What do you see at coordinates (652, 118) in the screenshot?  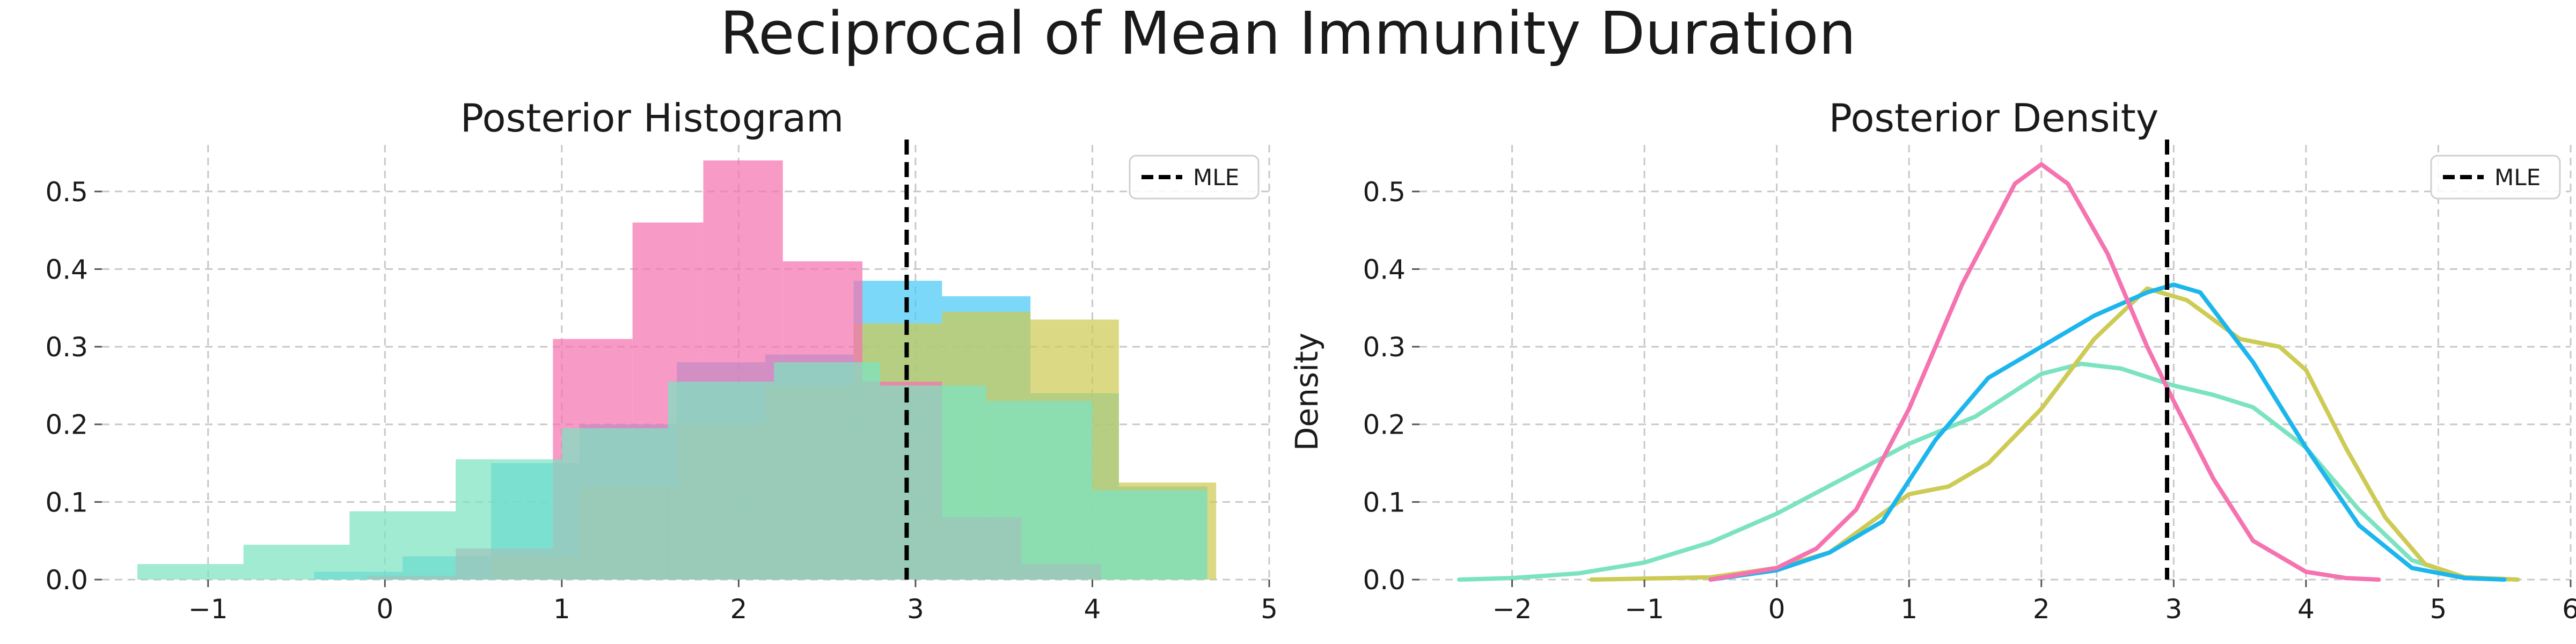 I see `panel-title: Posterior Histogram` at bounding box center [652, 118].